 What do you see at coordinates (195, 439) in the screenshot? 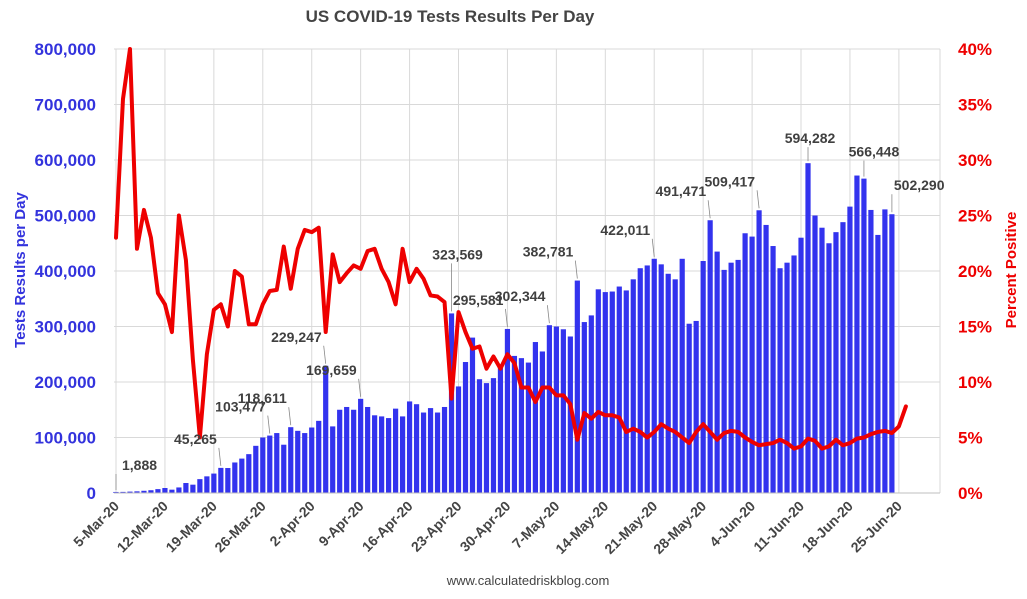
I see `data-label: 45,265` at bounding box center [195, 439].